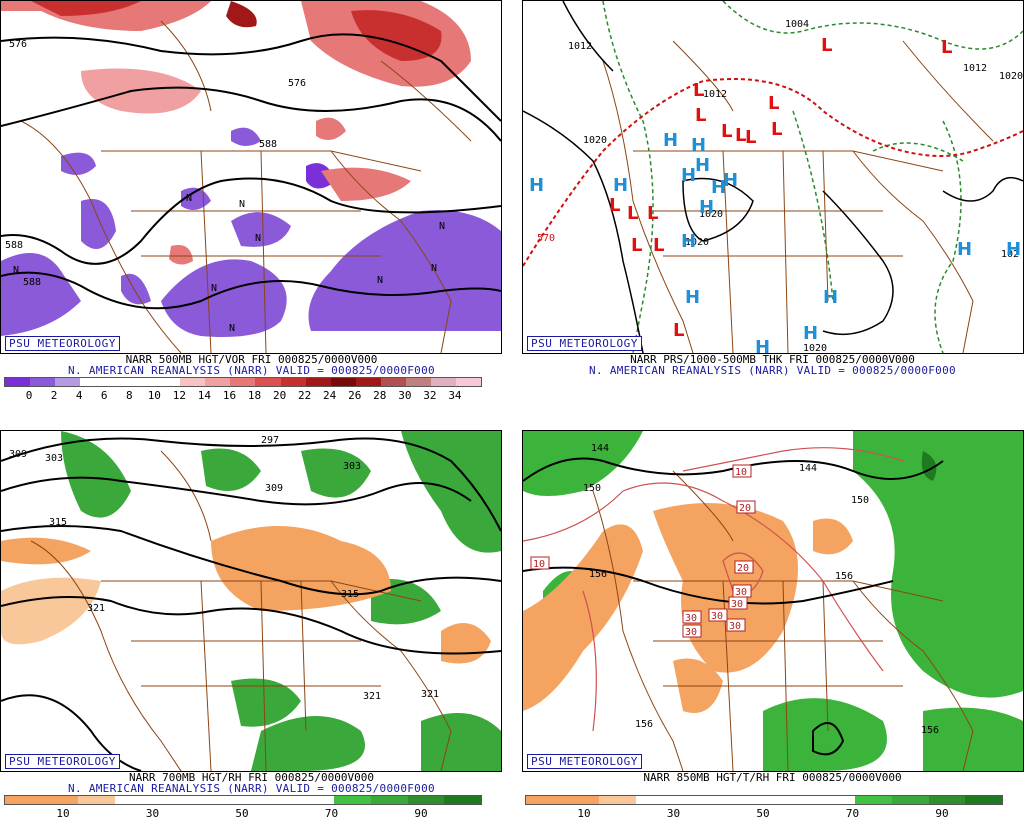  What do you see at coordinates (79, 395) in the screenshot?
I see `colorbar-tick: 4` at bounding box center [79, 395].